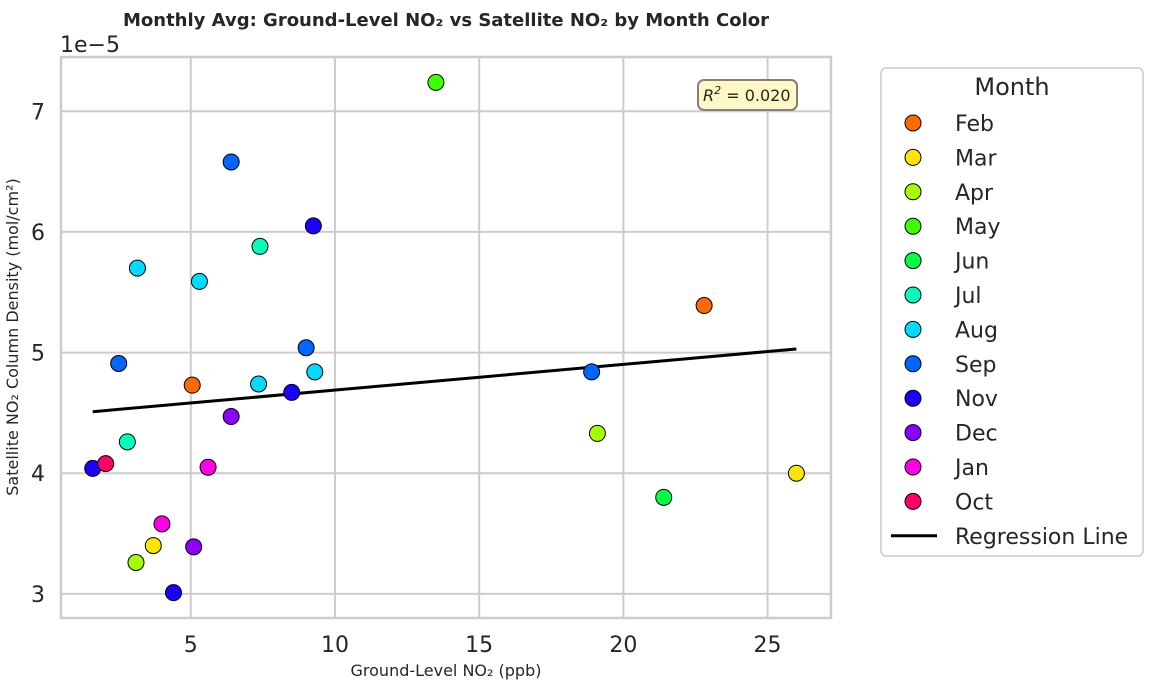  I want to click on y-axis-ticks: 3 4 5 6 7, so click(38, 354).